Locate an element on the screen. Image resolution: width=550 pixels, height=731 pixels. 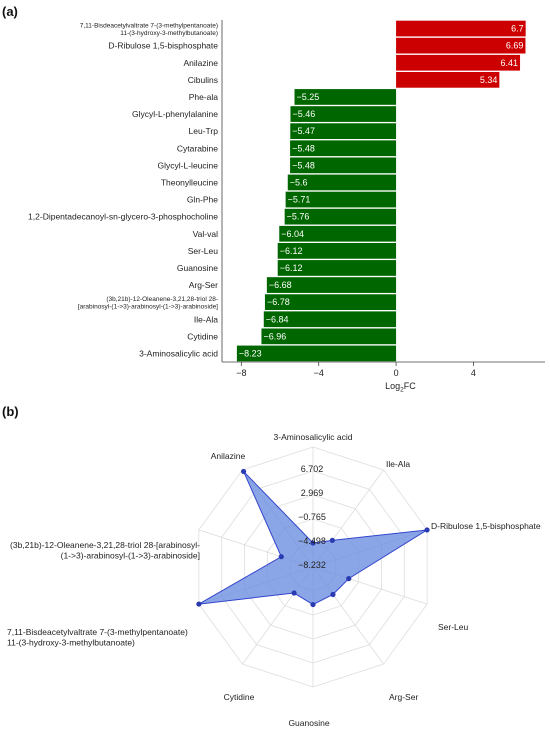
bar-value-label: −6.84 is located at coordinates (277, 319).